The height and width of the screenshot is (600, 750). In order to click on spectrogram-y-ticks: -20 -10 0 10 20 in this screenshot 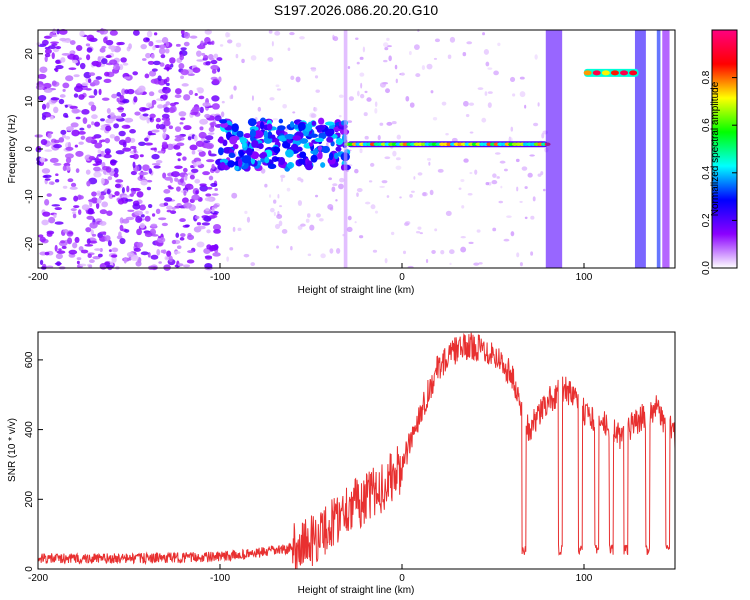, I will do `click(33, 149)`.